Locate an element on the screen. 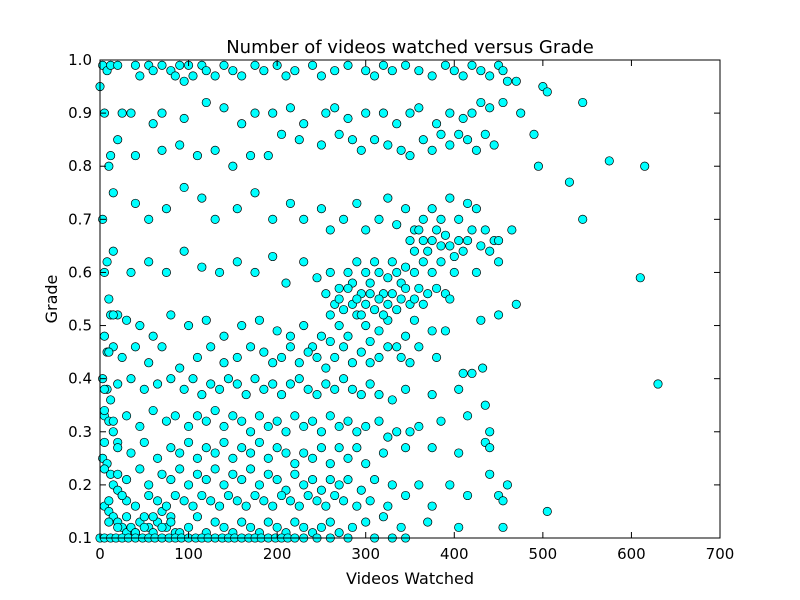  x-tick-label: 600 is located at coordinates (631, 554).